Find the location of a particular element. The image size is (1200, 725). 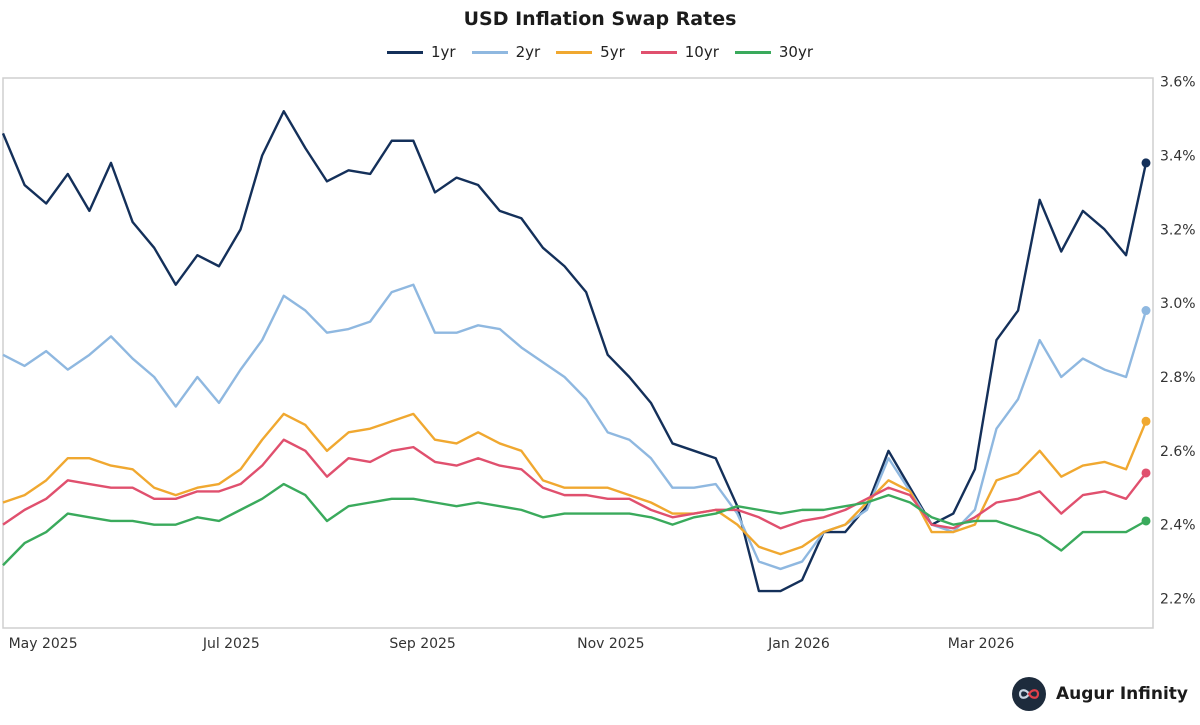

y-axis: 2.2% 2.4% 2.6% 2.8% 3.0% 3.2% 3.4% 3.6% is located at coordinates (1178, 341).